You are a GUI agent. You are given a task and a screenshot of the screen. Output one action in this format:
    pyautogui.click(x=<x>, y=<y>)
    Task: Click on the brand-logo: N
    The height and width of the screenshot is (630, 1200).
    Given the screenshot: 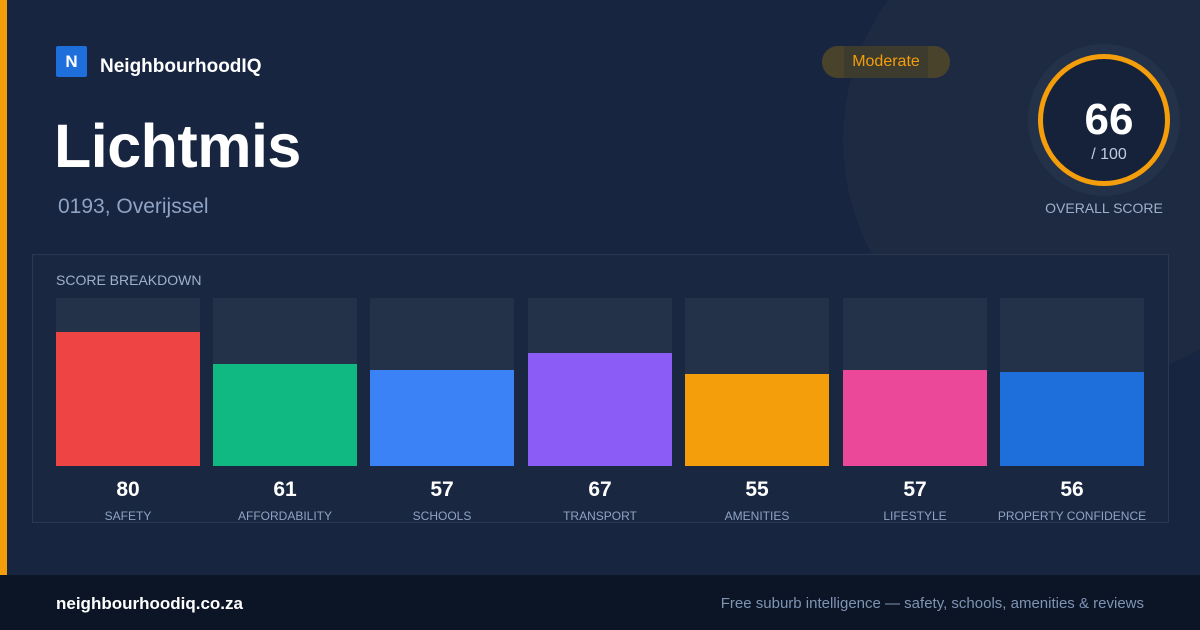 What is the action you would take?
    pyautogui.click(x=71, y=61)
    